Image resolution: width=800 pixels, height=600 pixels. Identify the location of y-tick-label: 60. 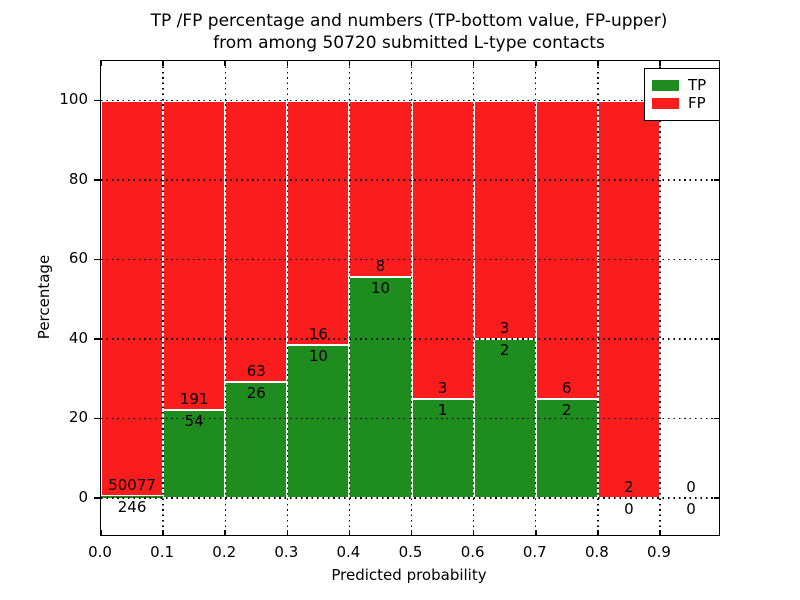
(78, 258).